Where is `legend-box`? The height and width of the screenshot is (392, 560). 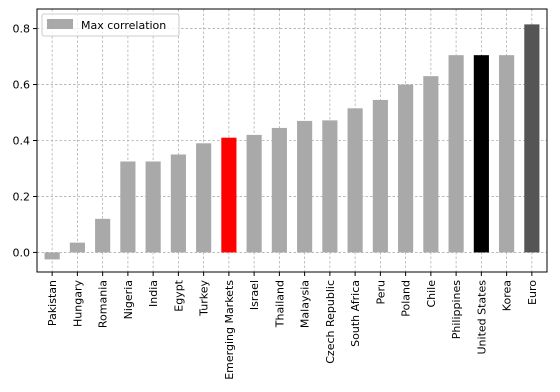
legend-box is located at coordinates (110, 25).